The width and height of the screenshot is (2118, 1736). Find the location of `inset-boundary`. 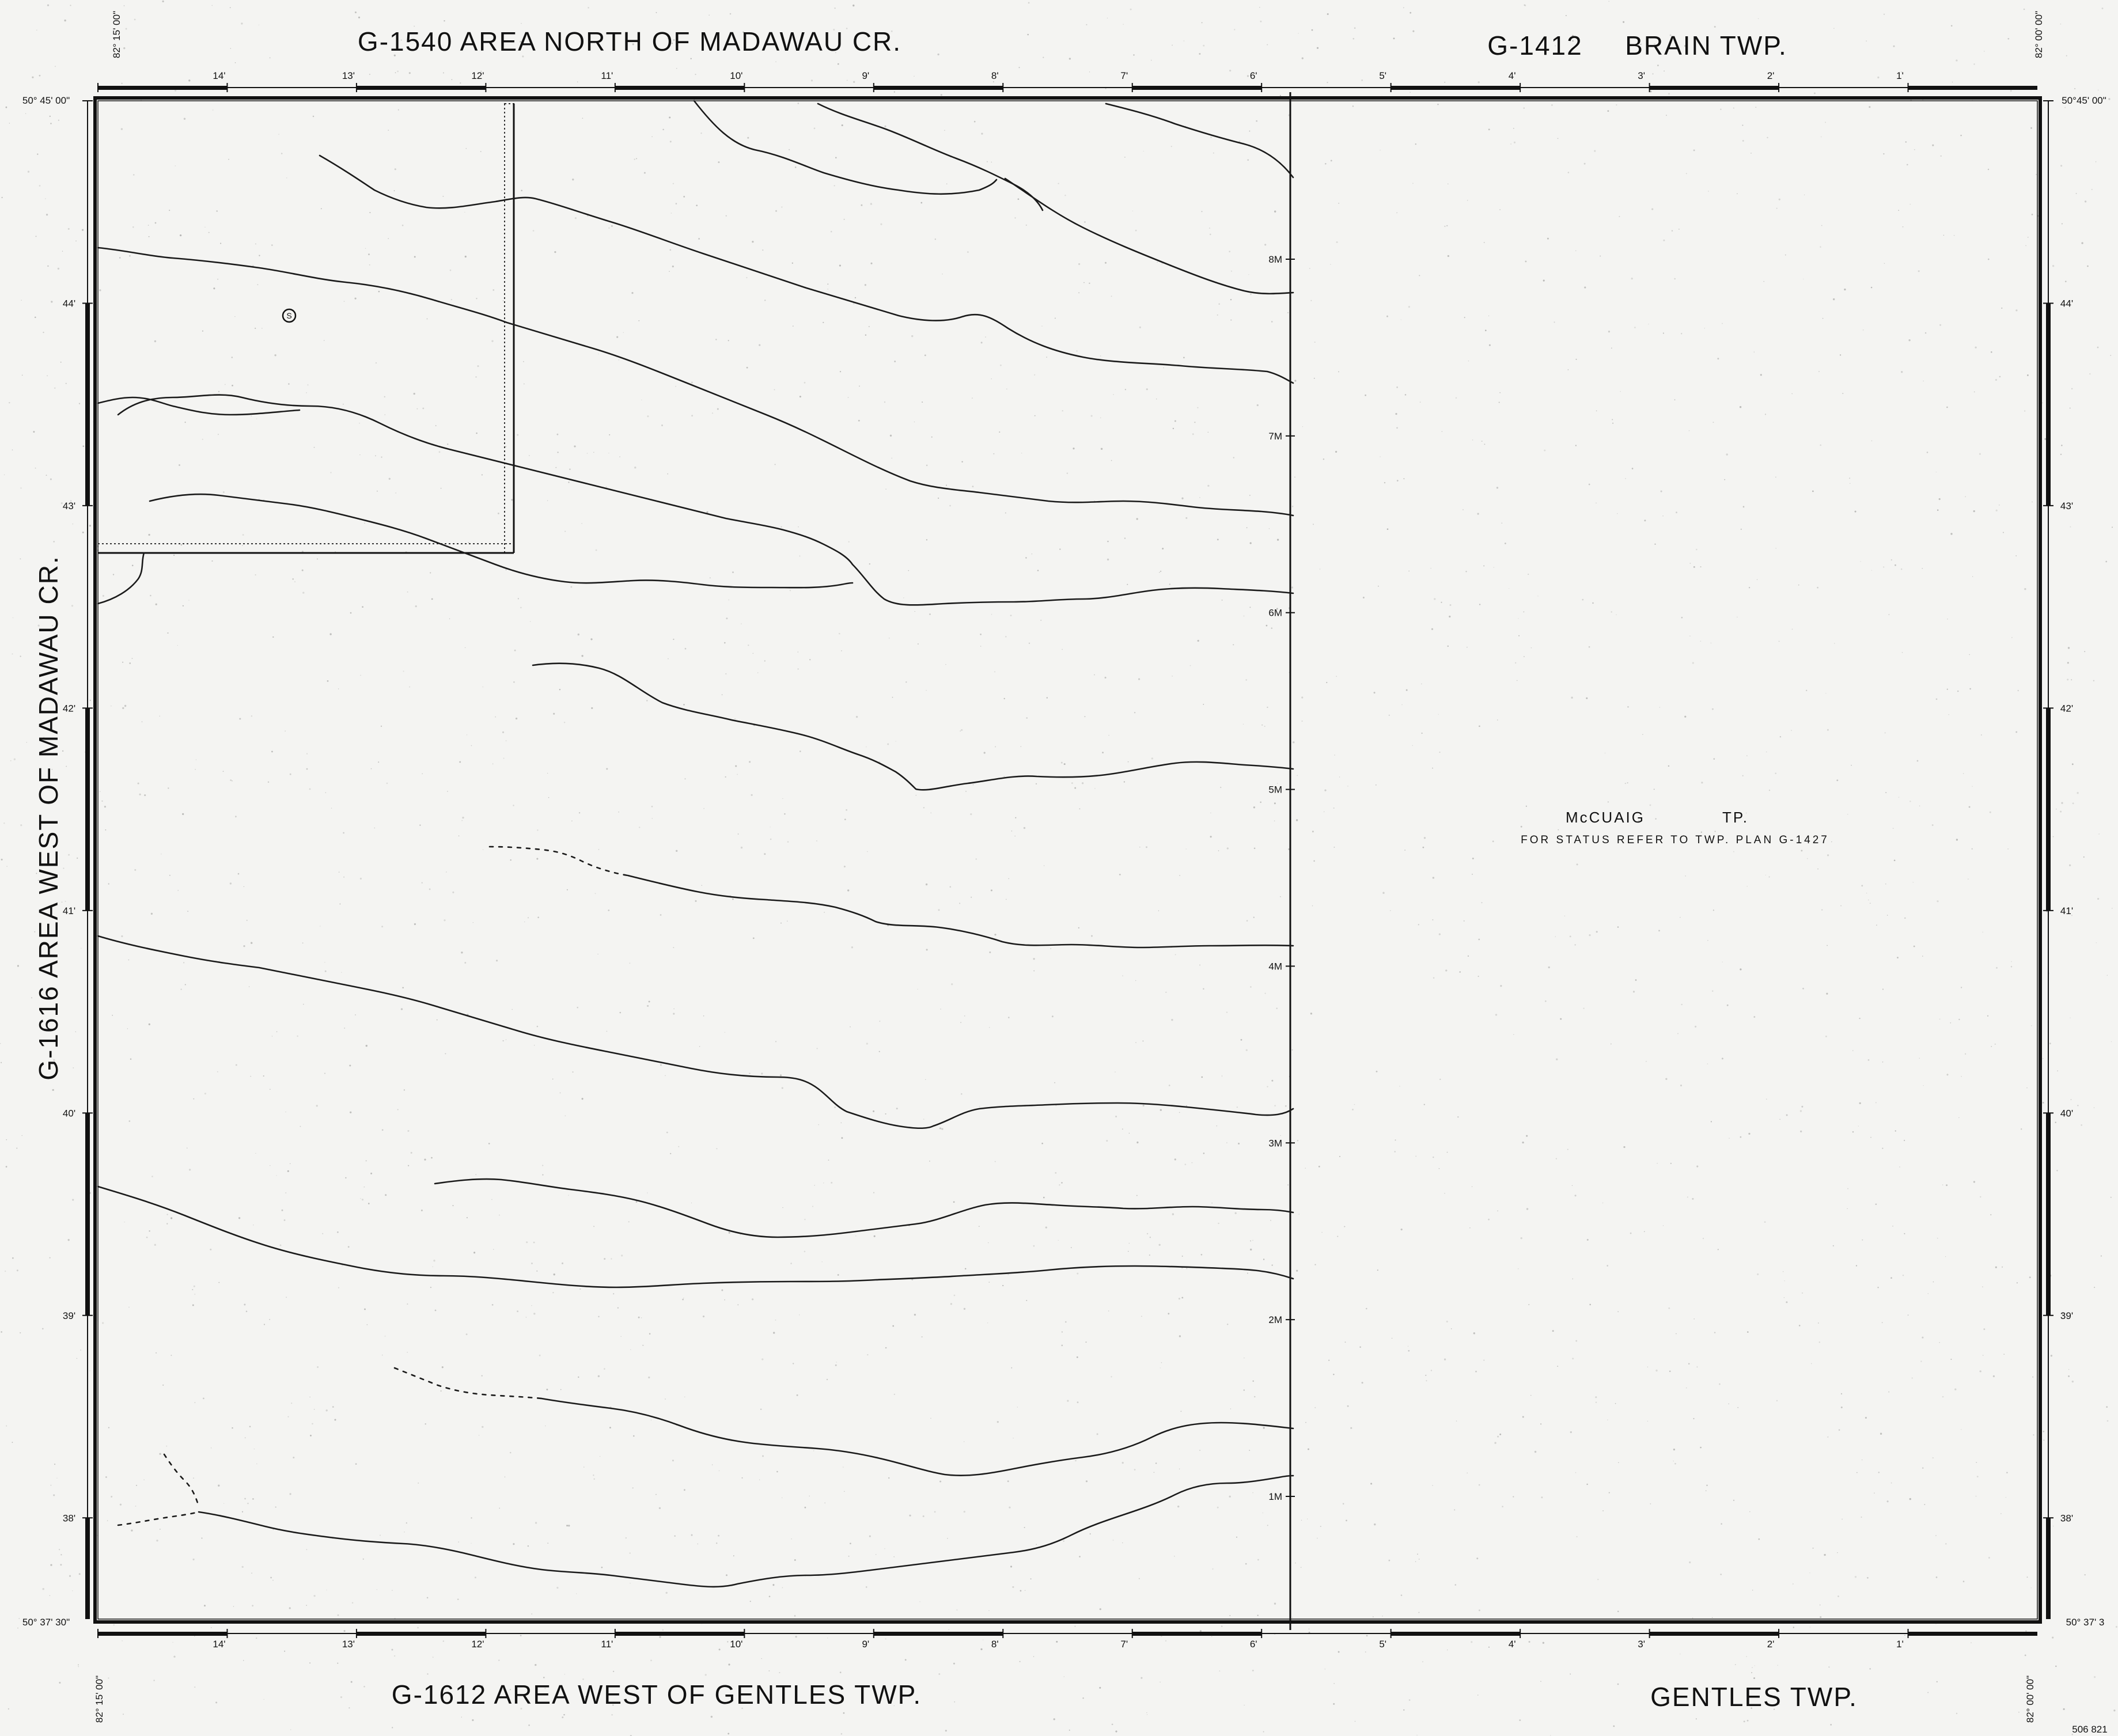

inset-boundary is located at coordinates (306, 328).